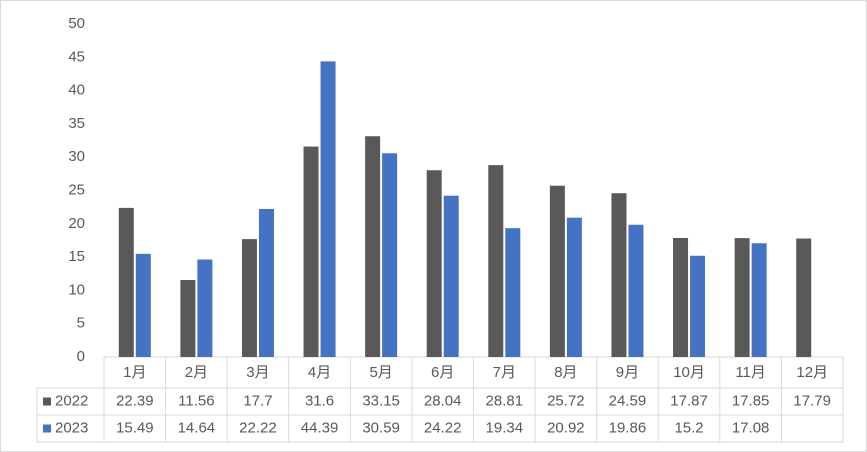 The image size is (867, 452). What do you see at coordinates (76, 23) in the screenshot?
I see `y-tick-label: 50` at bounding box center [76, 23].